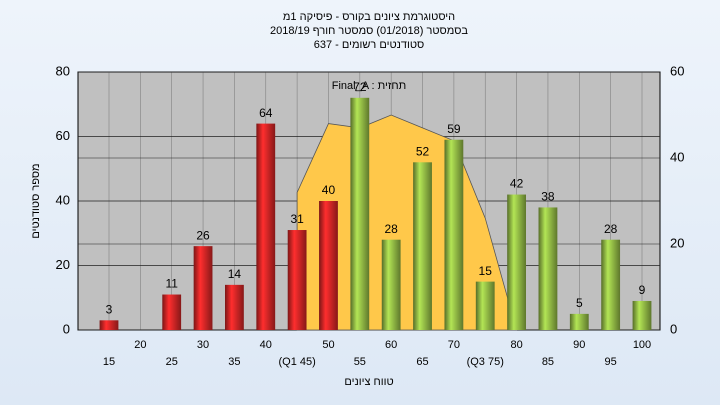  I want to click on x-tick-label: (Q1 45), so click(296, 362).